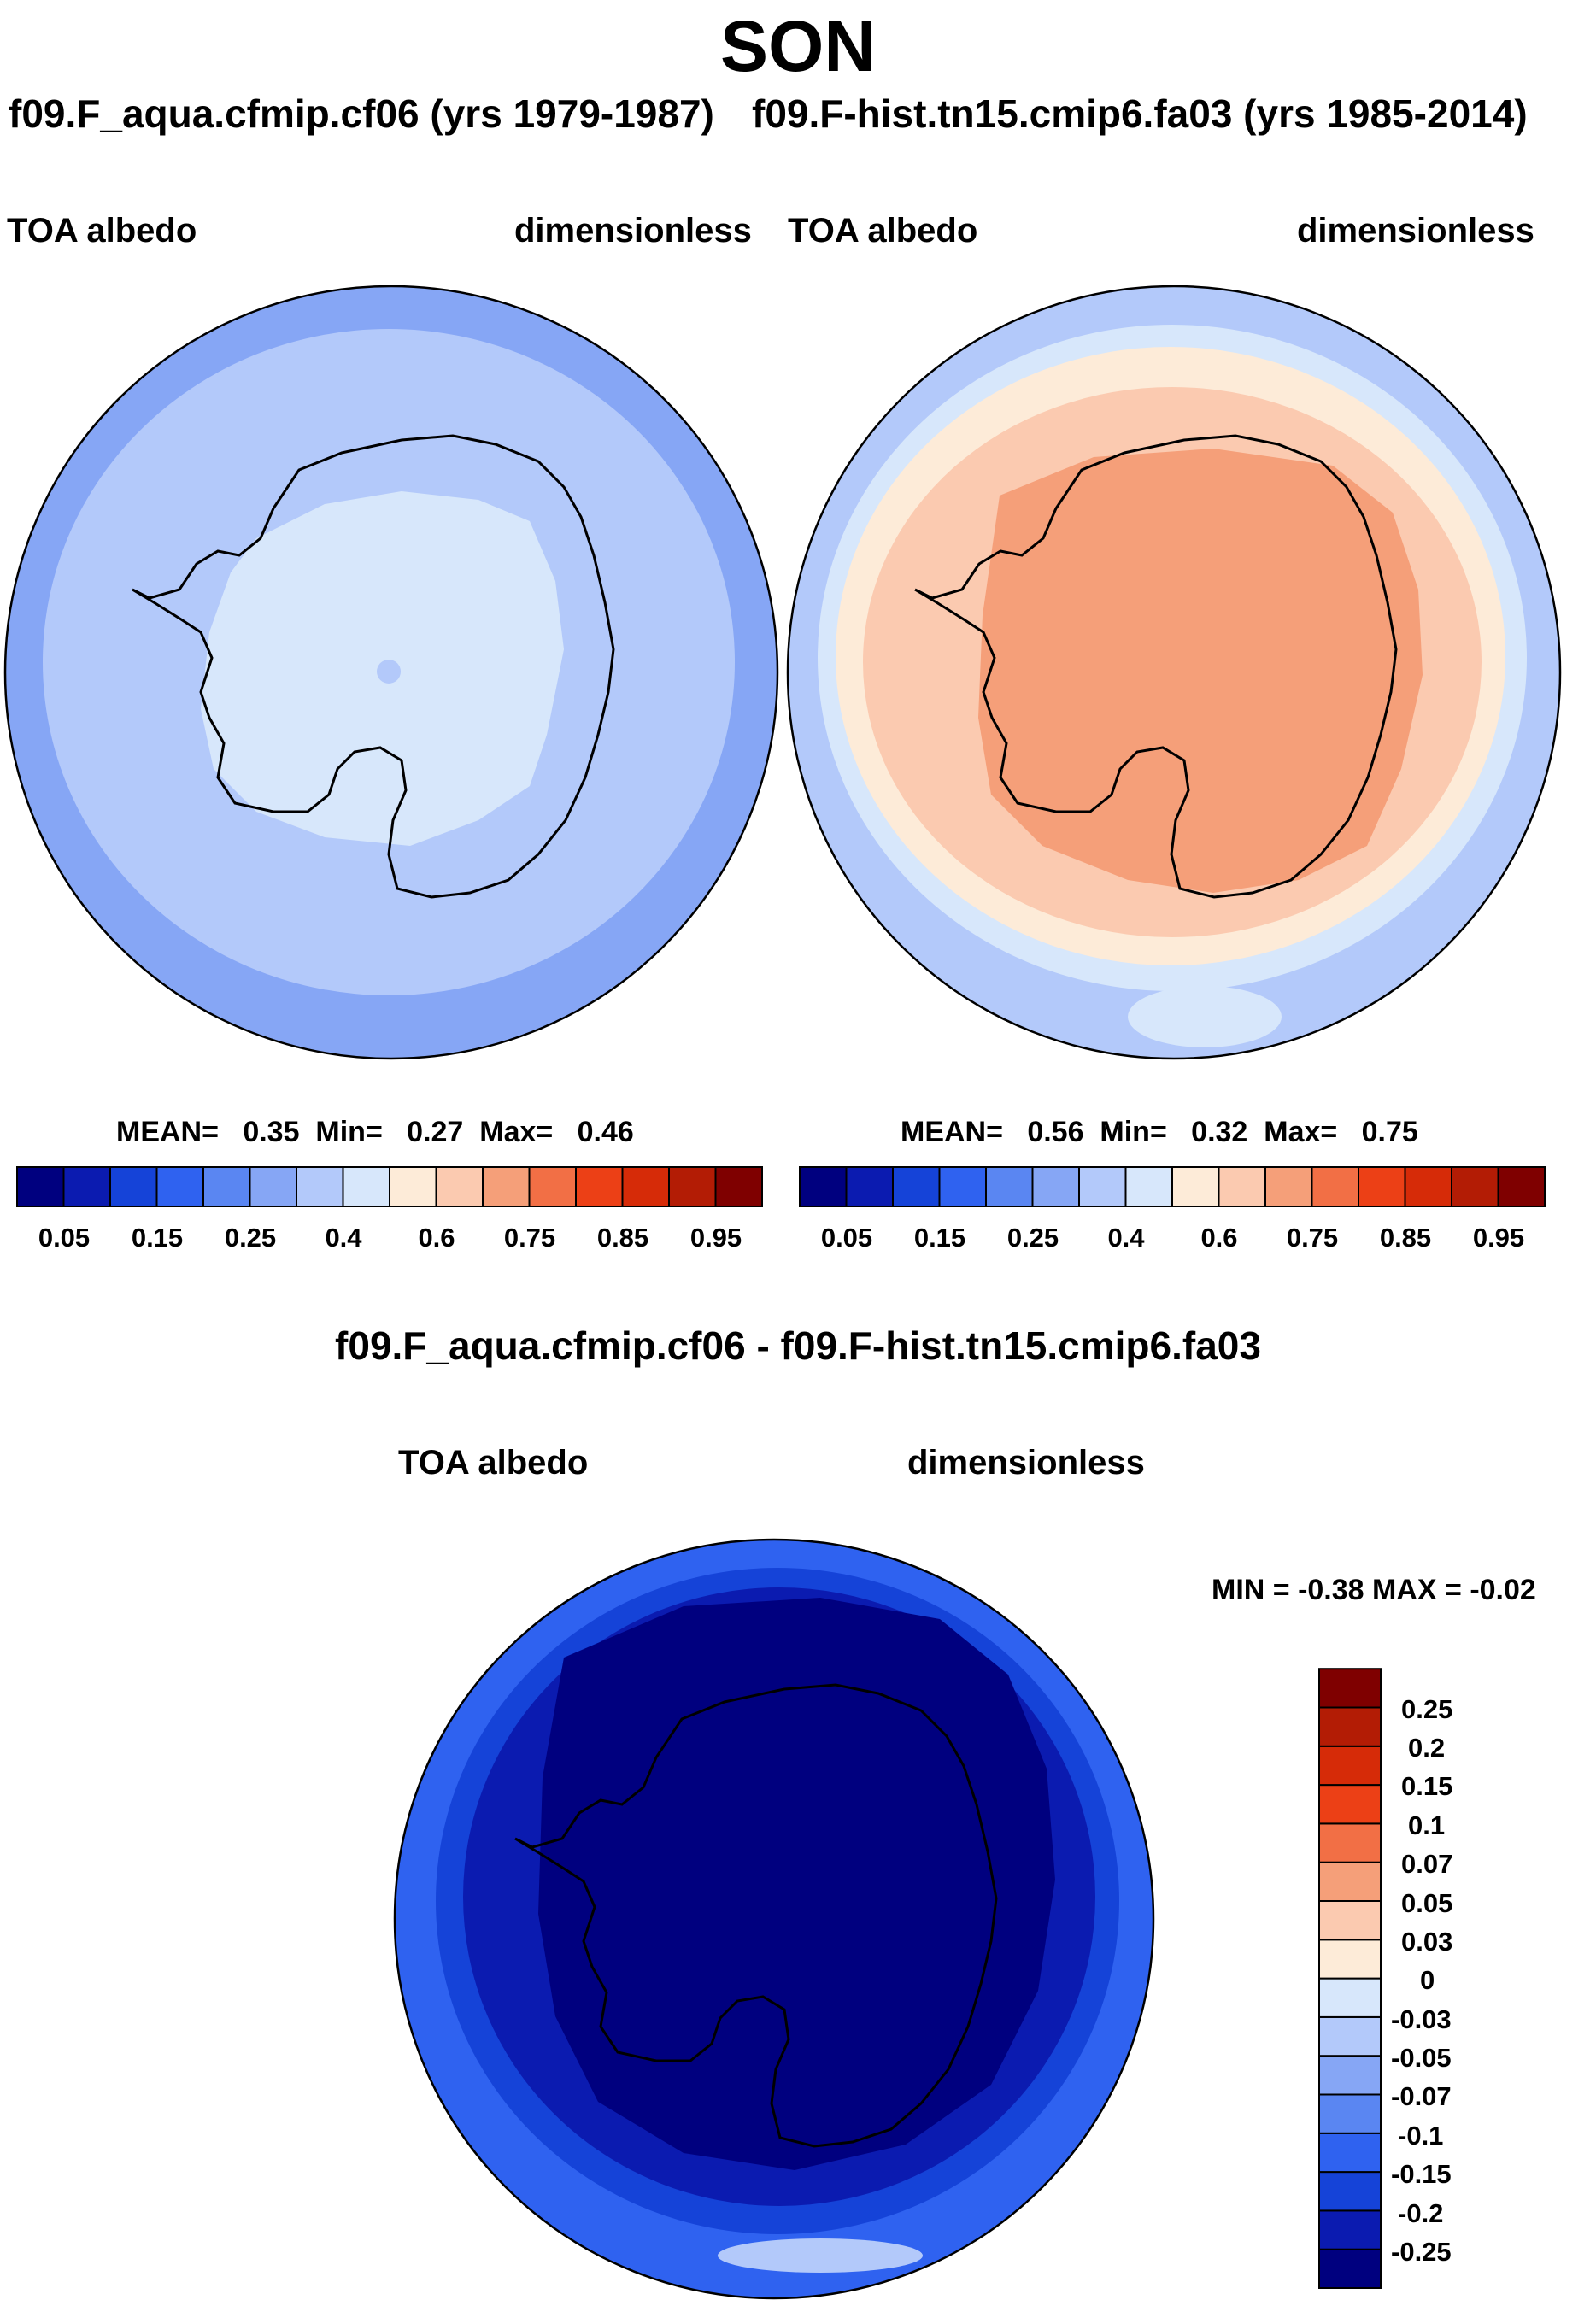 Image resolution: width=1596 pixels, height=2300 pixels. I want to click on left-stats: MEAN= 0.35 Min= 0.27 Max= 0.46, so click(375, 1132).